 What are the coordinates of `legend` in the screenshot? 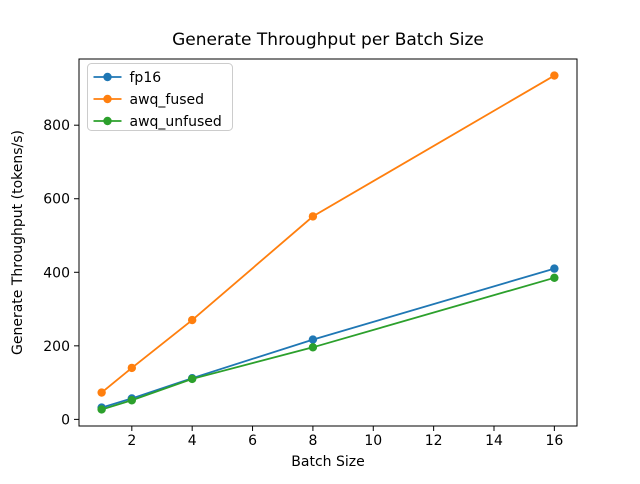 It's located at (160, 97).